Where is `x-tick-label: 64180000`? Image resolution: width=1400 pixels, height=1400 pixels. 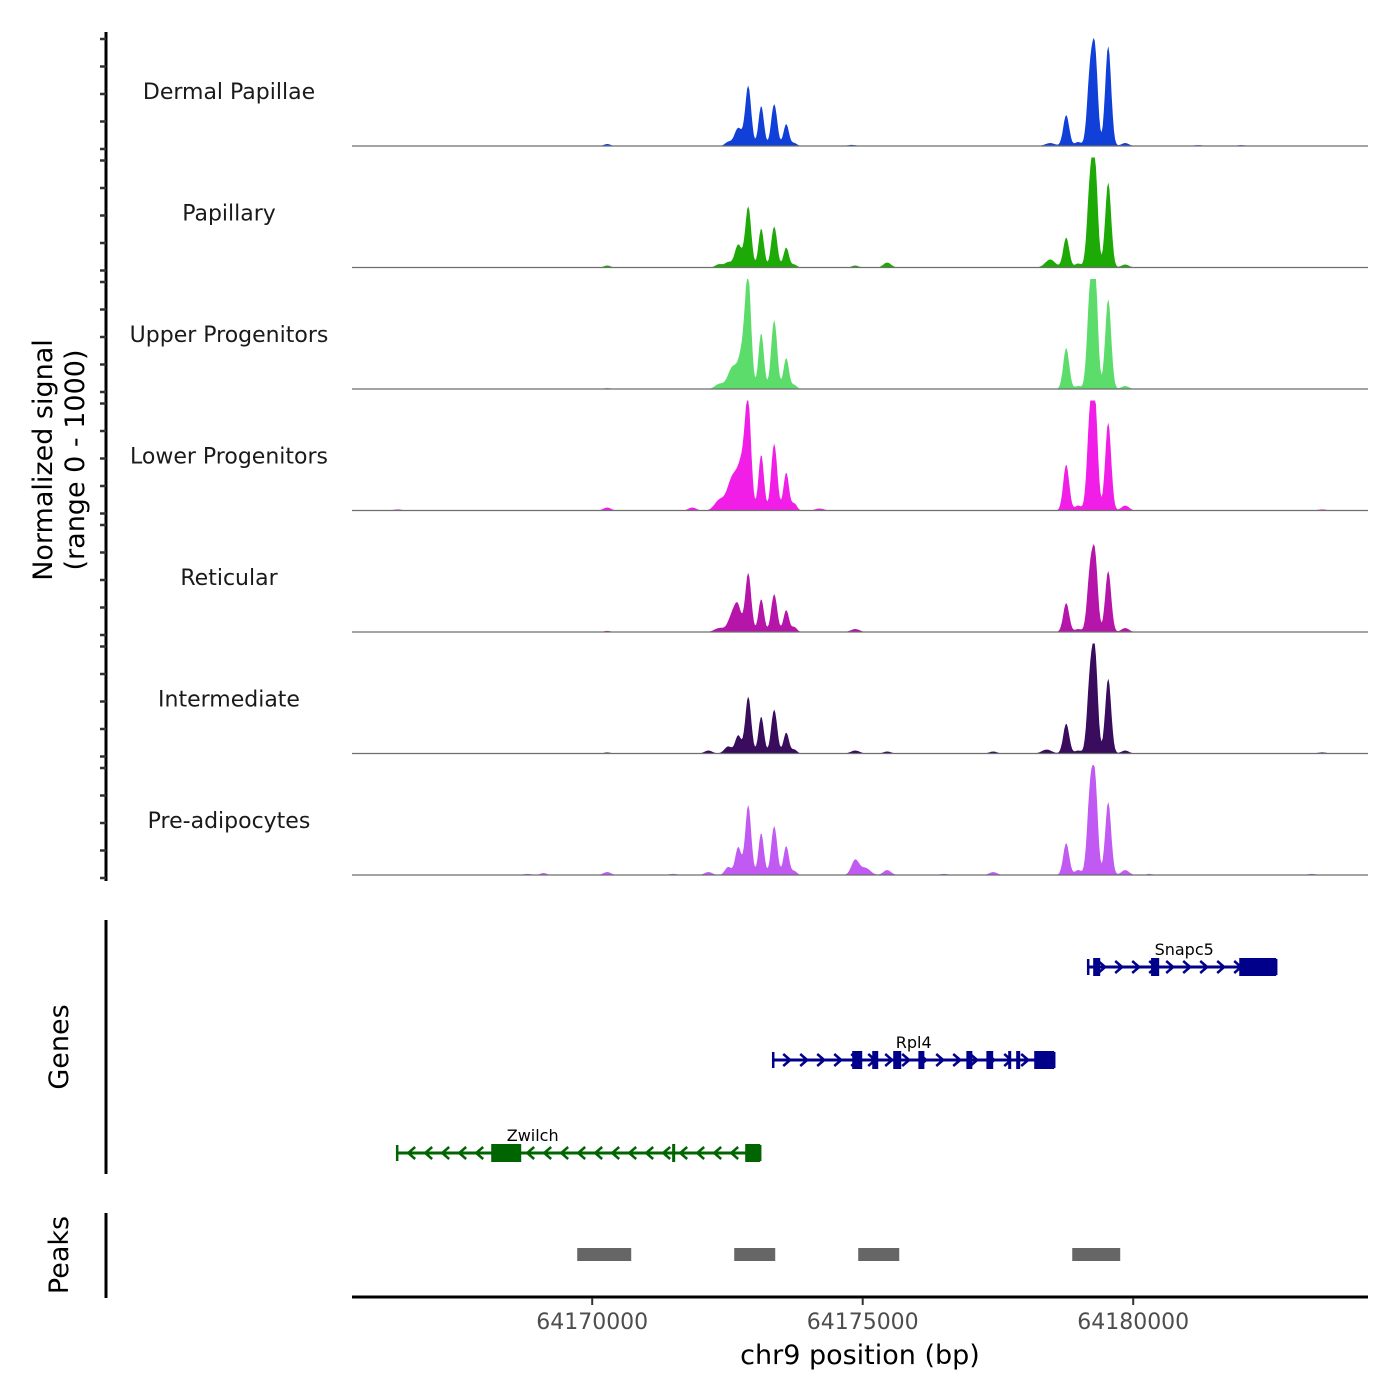 x-tick-label: 64180000 is located at coordinates (1133, 1322).